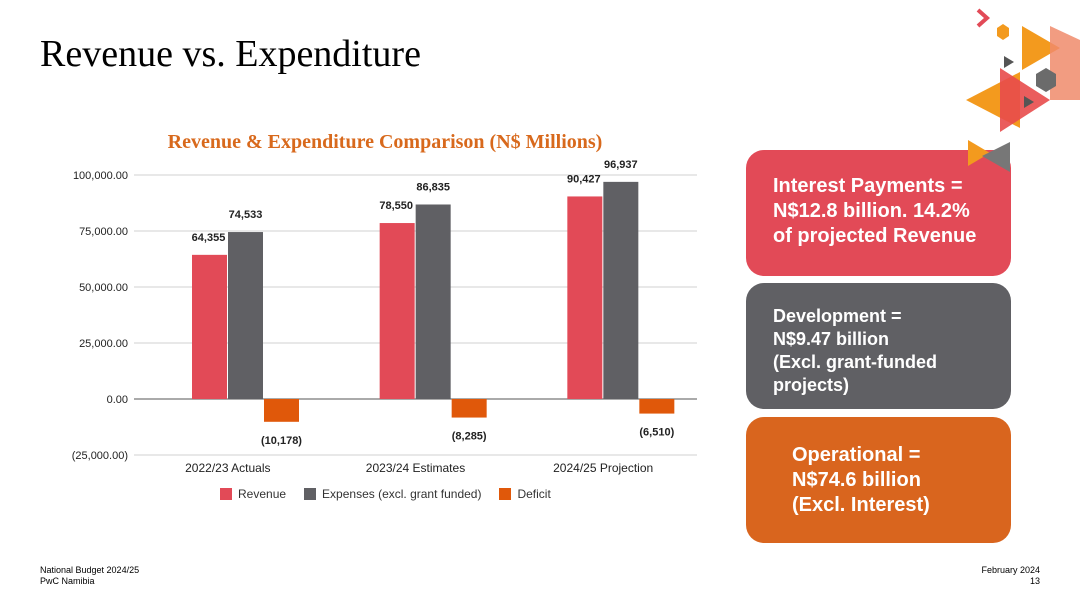  What do you see at coordinates (67, 581) in the screenshot?
I see `footer-company: PwC Namibia` at bounding box center [67, 581].